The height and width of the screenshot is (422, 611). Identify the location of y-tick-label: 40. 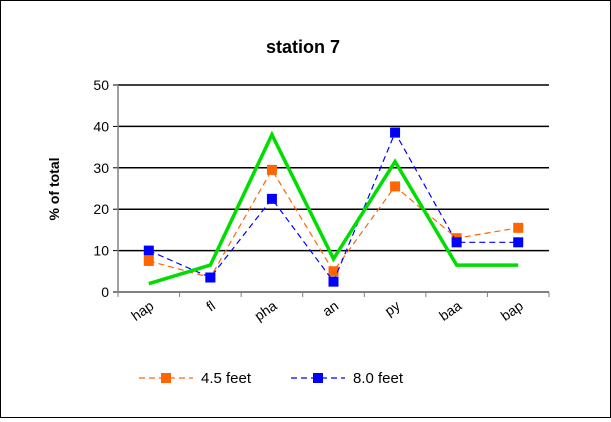
(101, 126).